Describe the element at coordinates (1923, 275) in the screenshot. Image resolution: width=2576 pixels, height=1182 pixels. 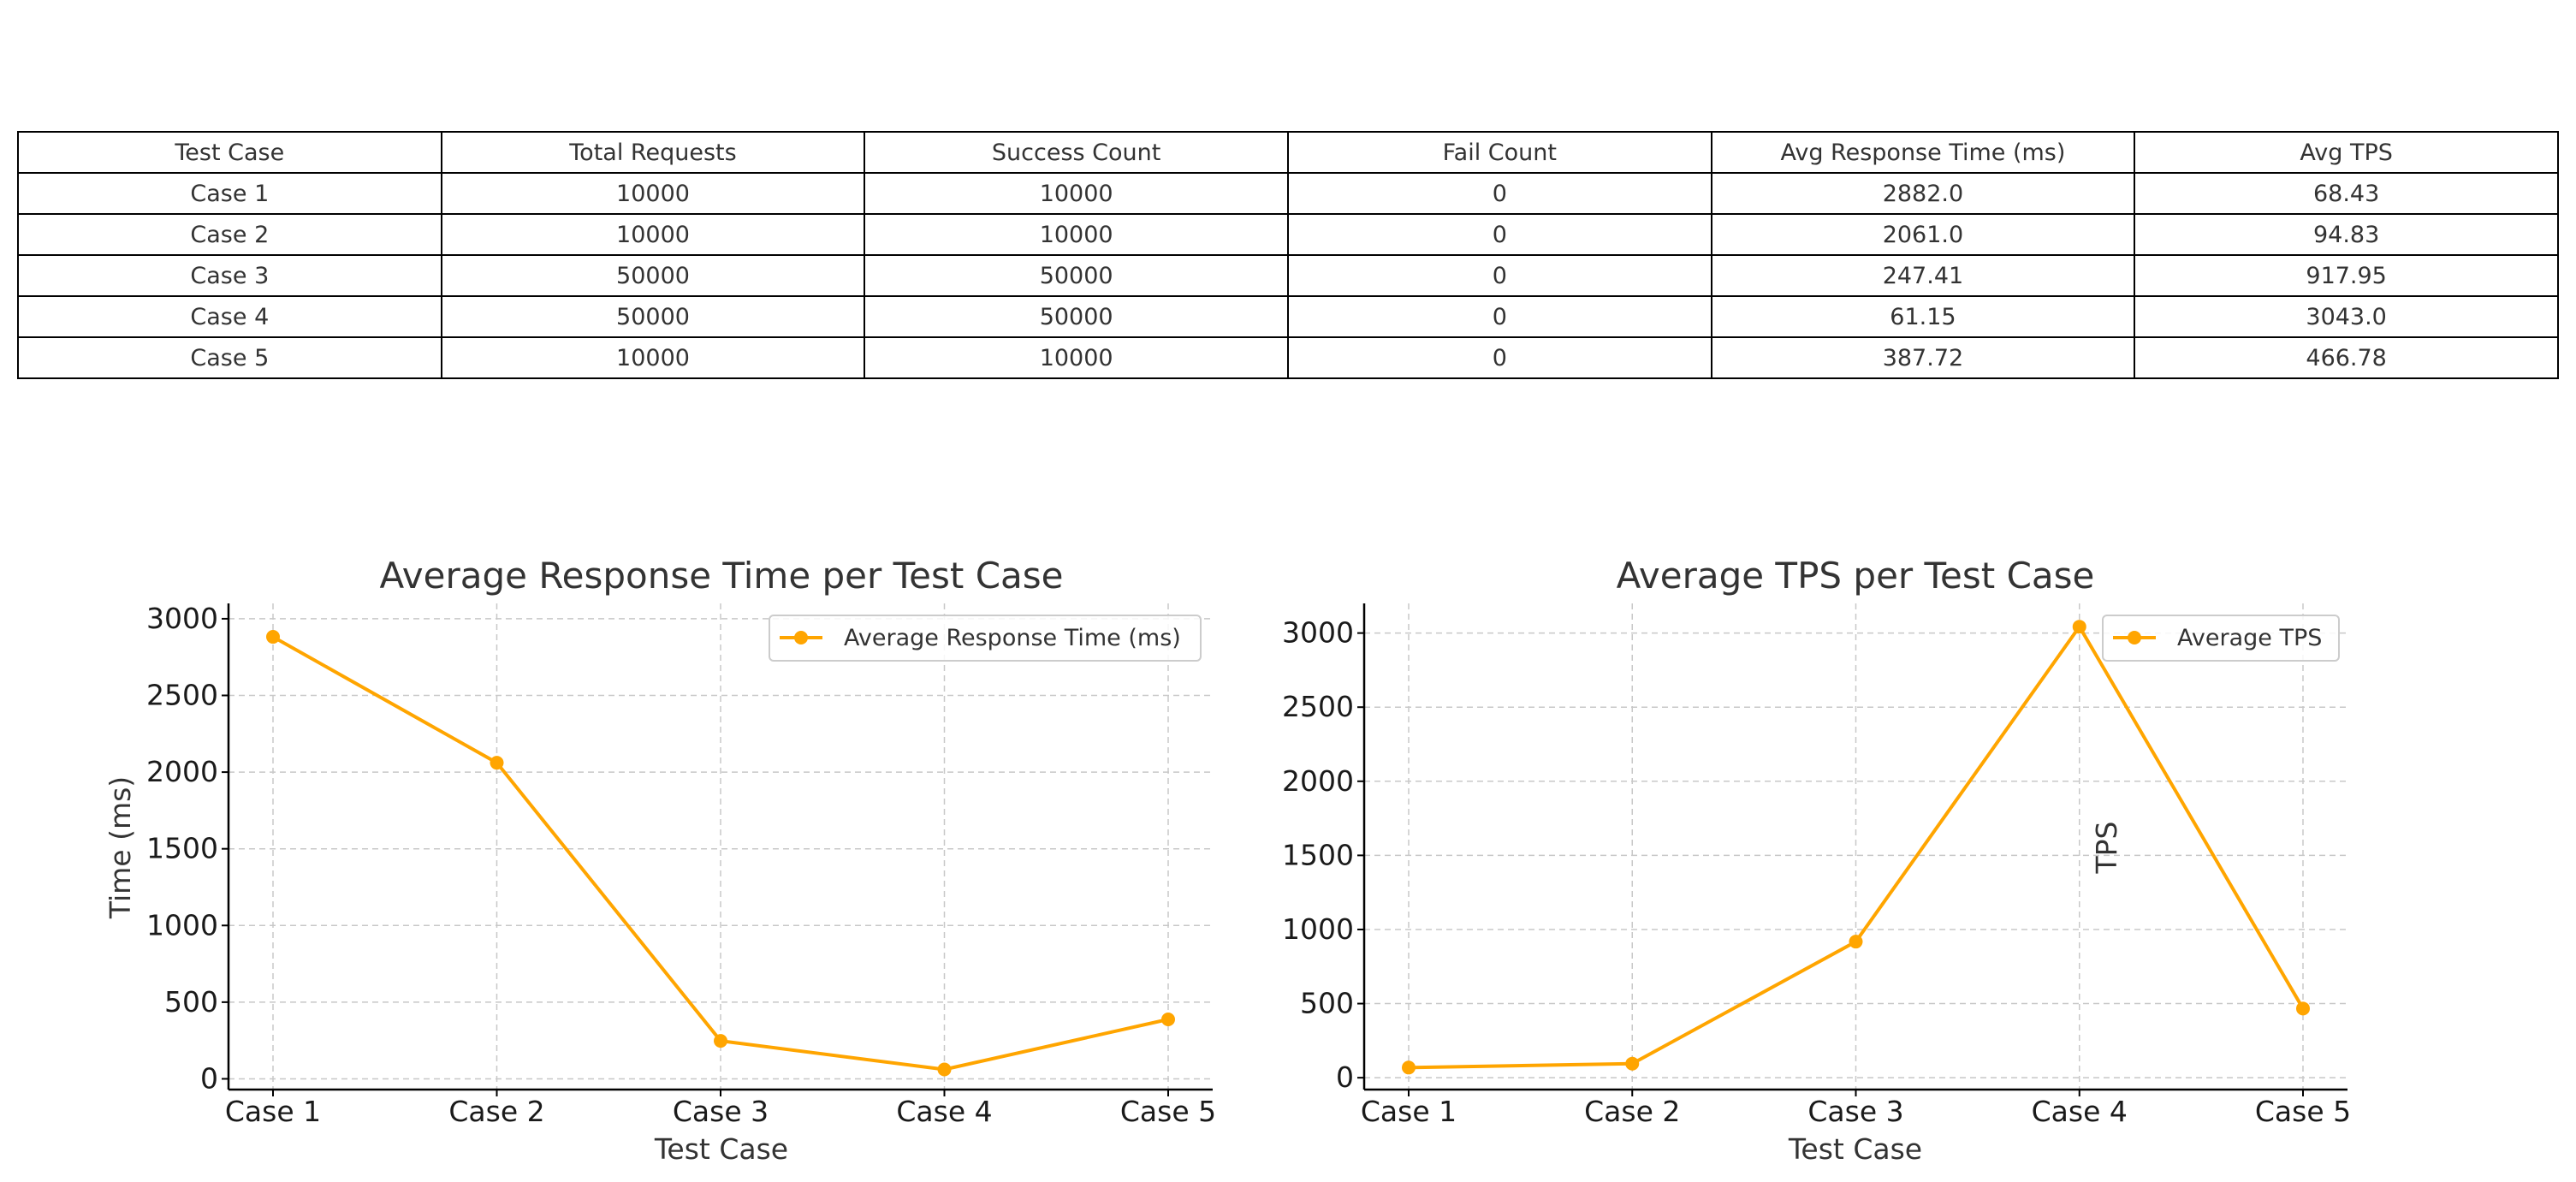
I see `table-cell: 247.41` at that location.